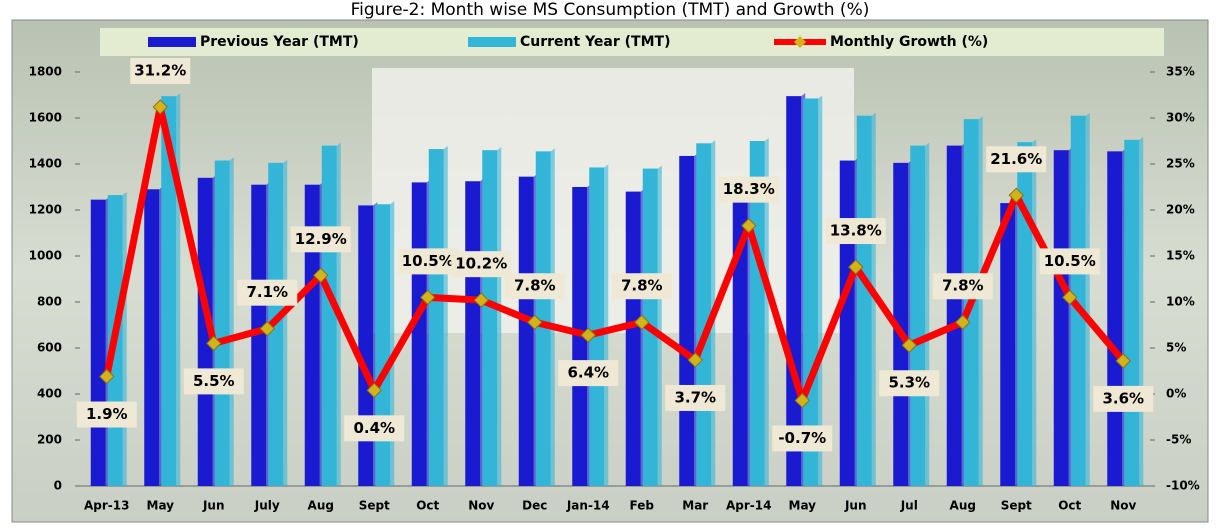  What do you see at coordinates (58, 486) in the screenshot?
I see `y-tick-label: 0` at bounding box center [58, 486].